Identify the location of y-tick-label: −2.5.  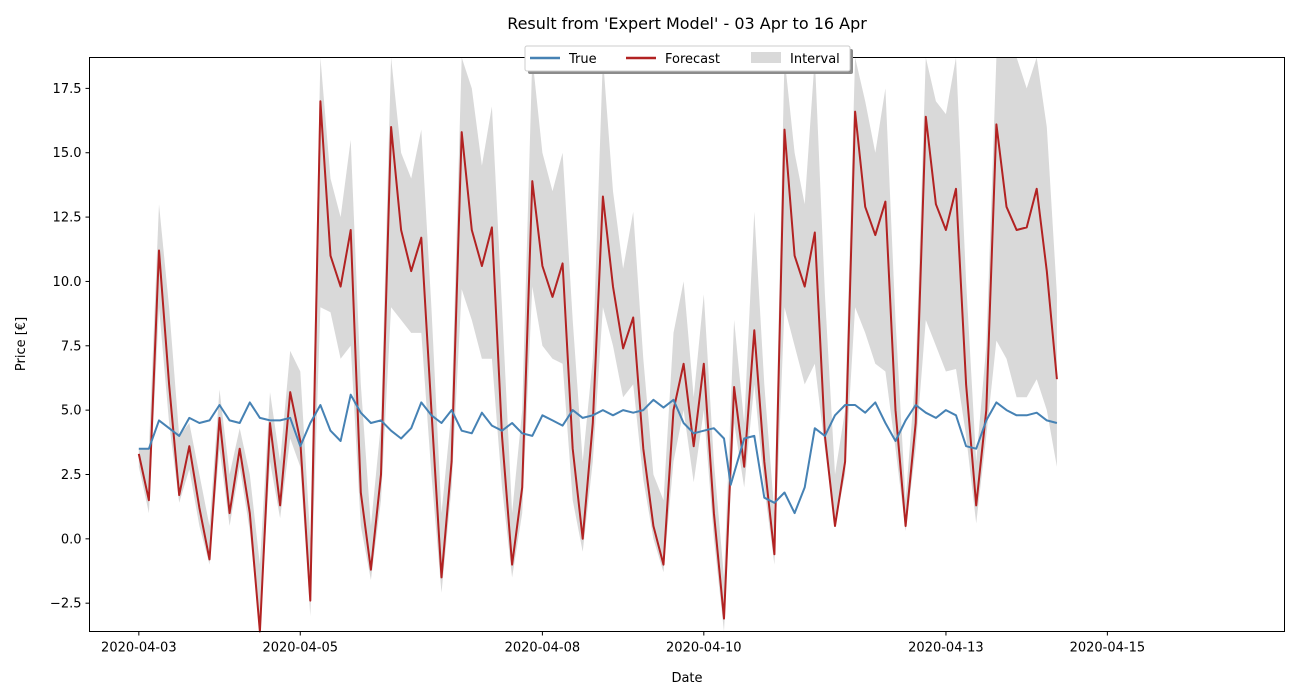
(66, 604).